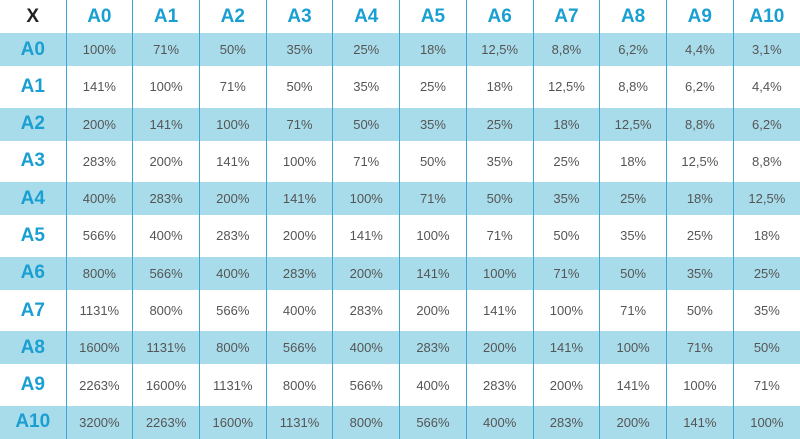 The image size is (800, 439). Describe the element at coordinates (299, 16) in the screenshot. I see `column-header: A3` at that location.